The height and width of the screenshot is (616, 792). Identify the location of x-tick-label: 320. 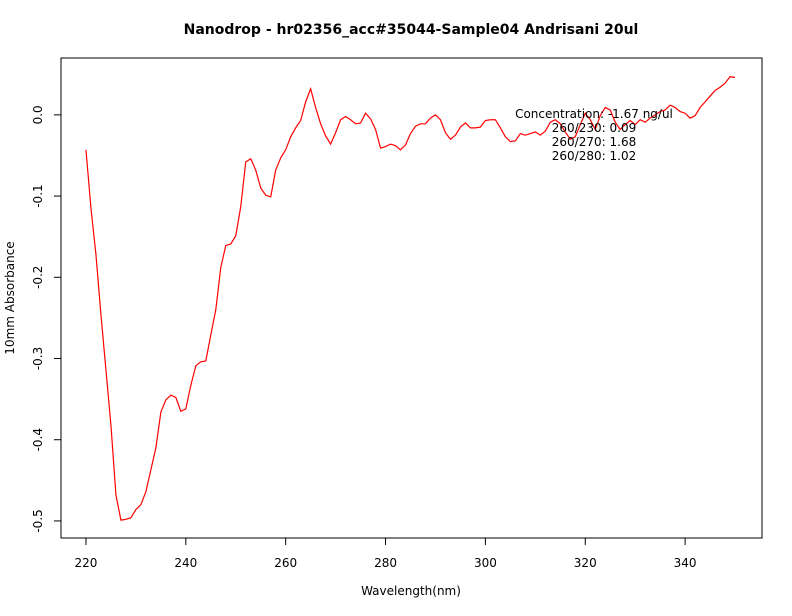
(585, 563).